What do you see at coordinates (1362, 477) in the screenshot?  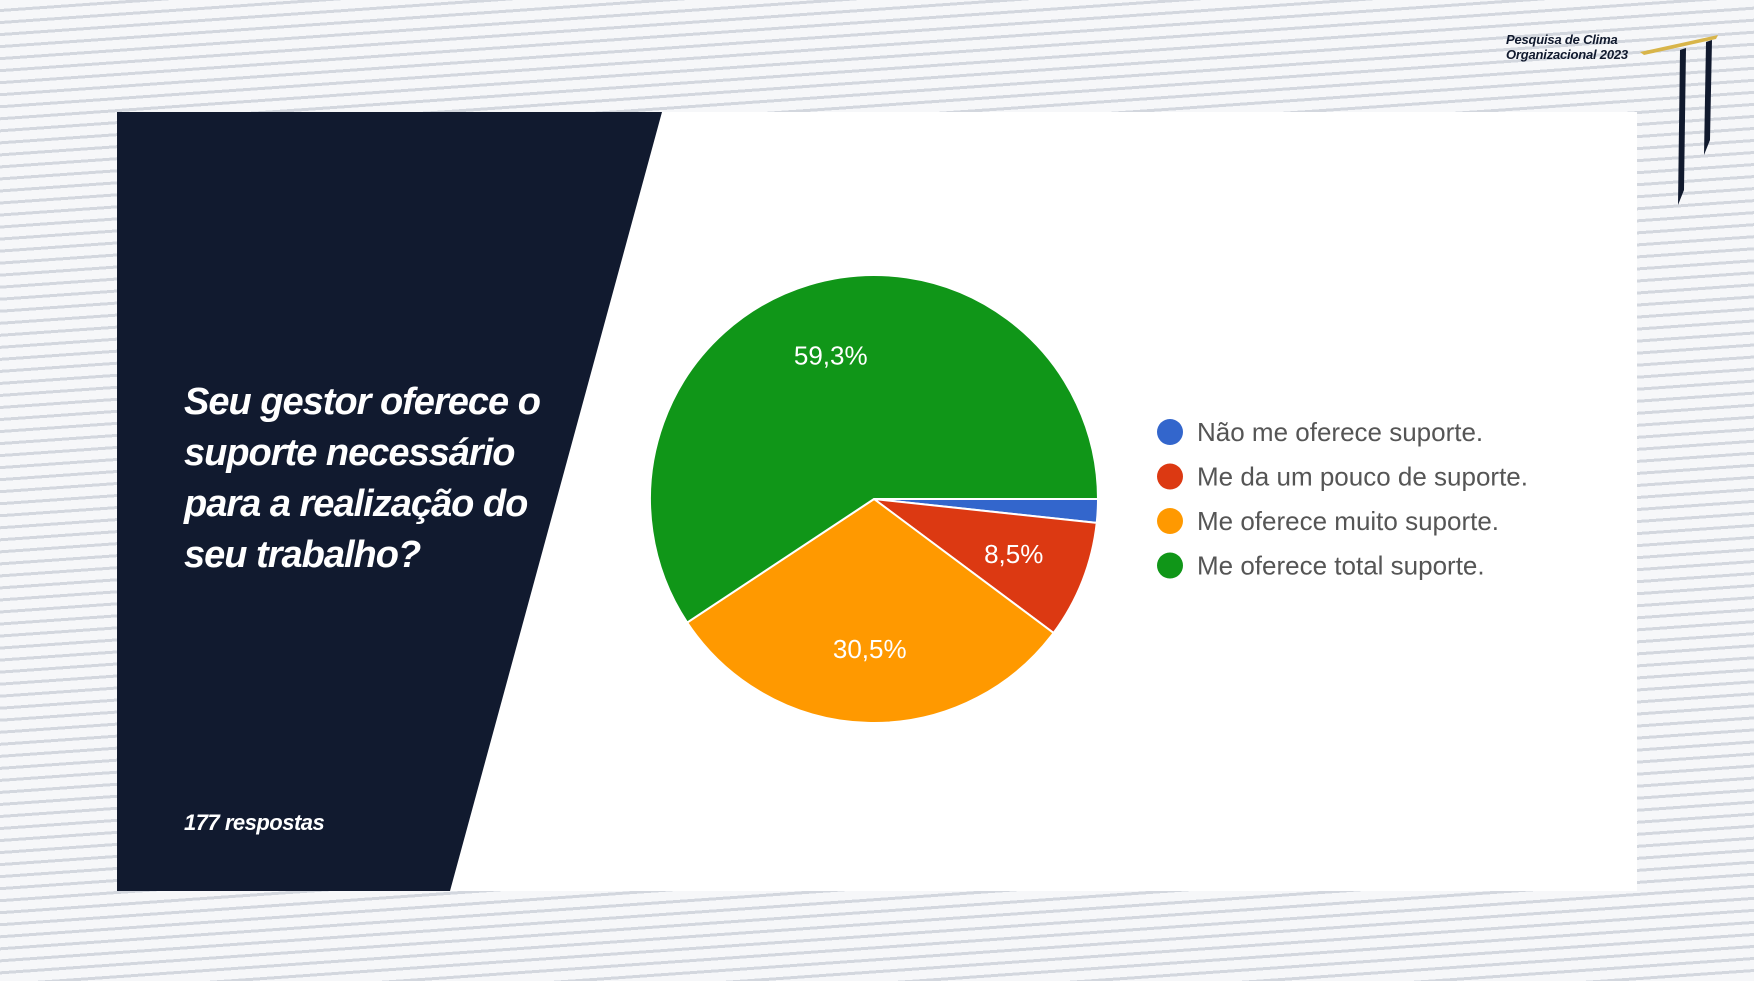 I see `legend-label-1: Me da um pouco de suporte.` at bounding box center [1362, 477].